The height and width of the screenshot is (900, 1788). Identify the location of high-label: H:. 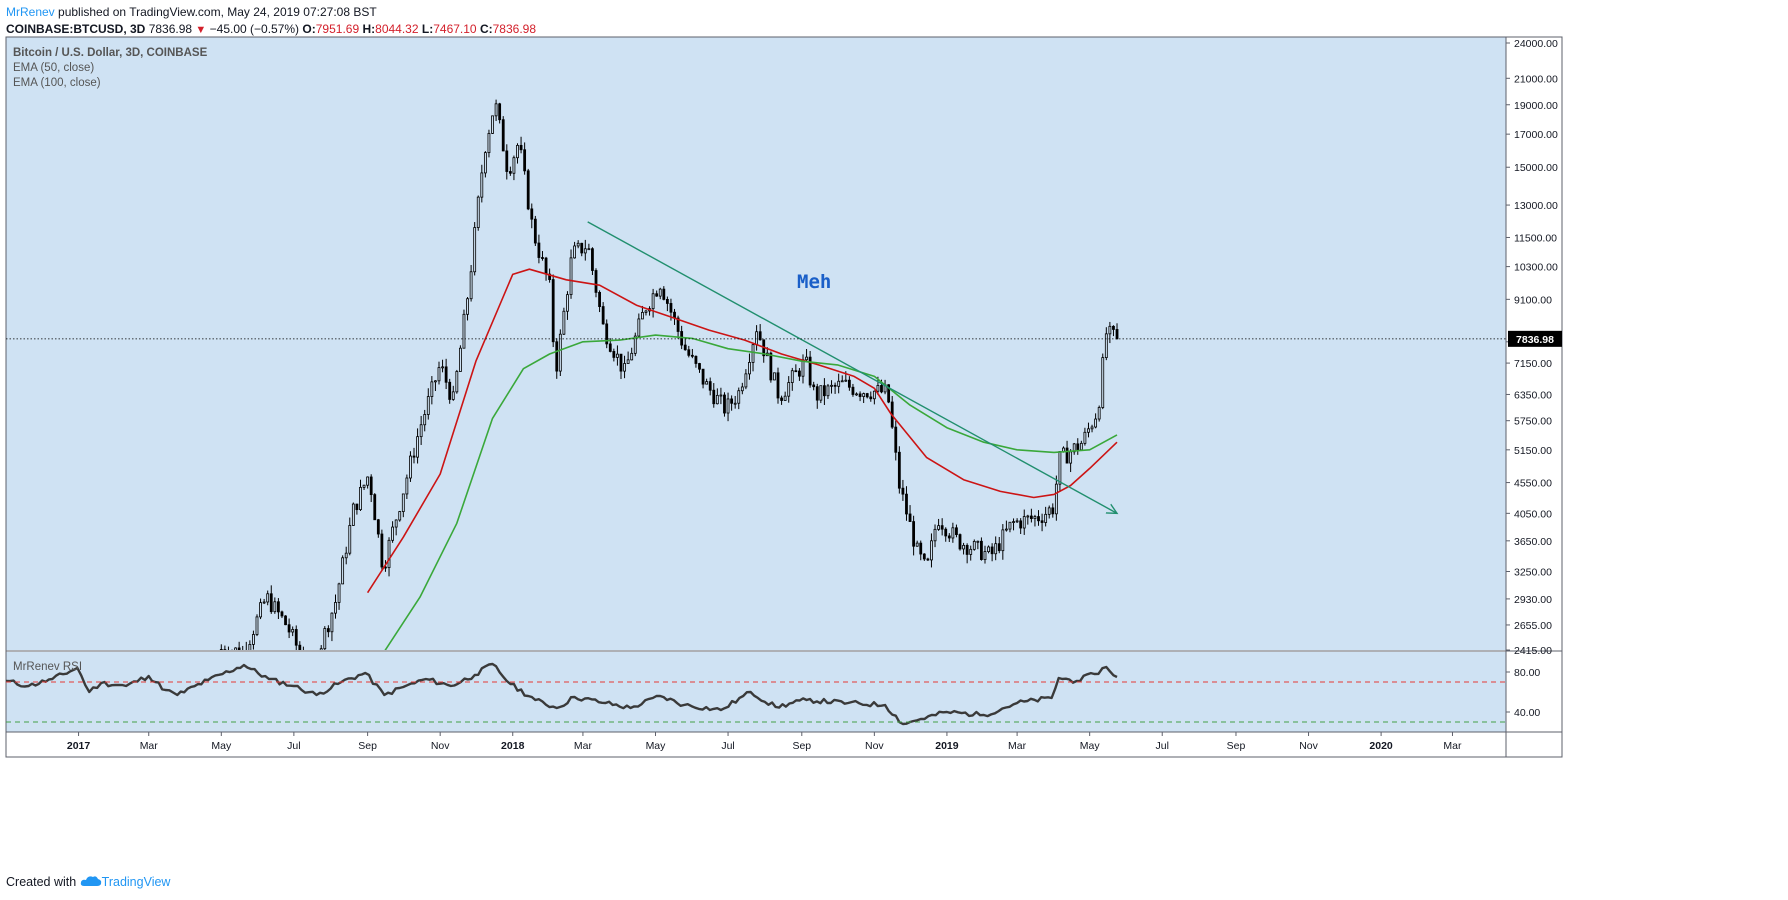
(369, 29).